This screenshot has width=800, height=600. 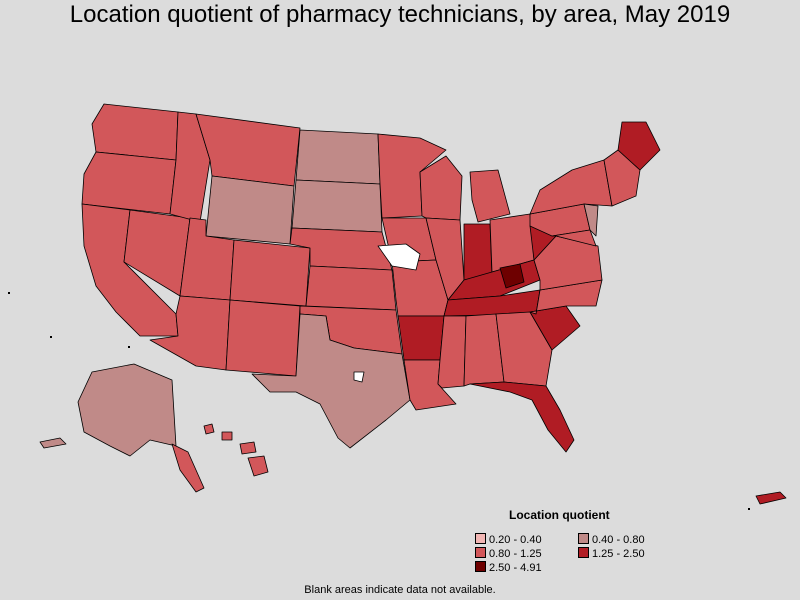 I want to click on legend-label: 0.80 - 1.25, so click(x=515, y=554).